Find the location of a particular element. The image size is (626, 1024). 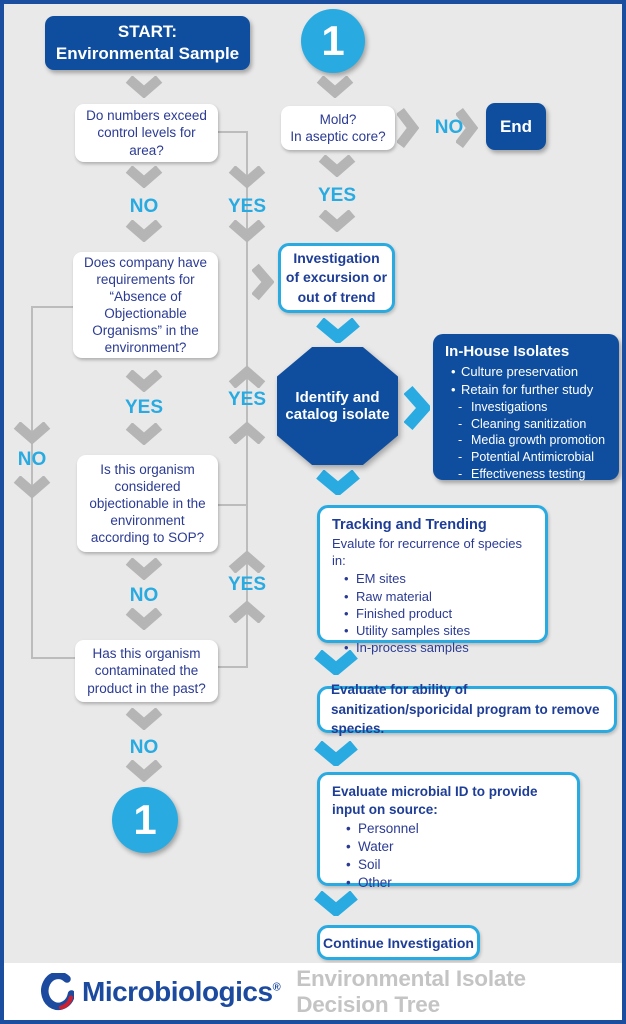

octagon-line2: catalog isolate is located at coordinates (337, 414).